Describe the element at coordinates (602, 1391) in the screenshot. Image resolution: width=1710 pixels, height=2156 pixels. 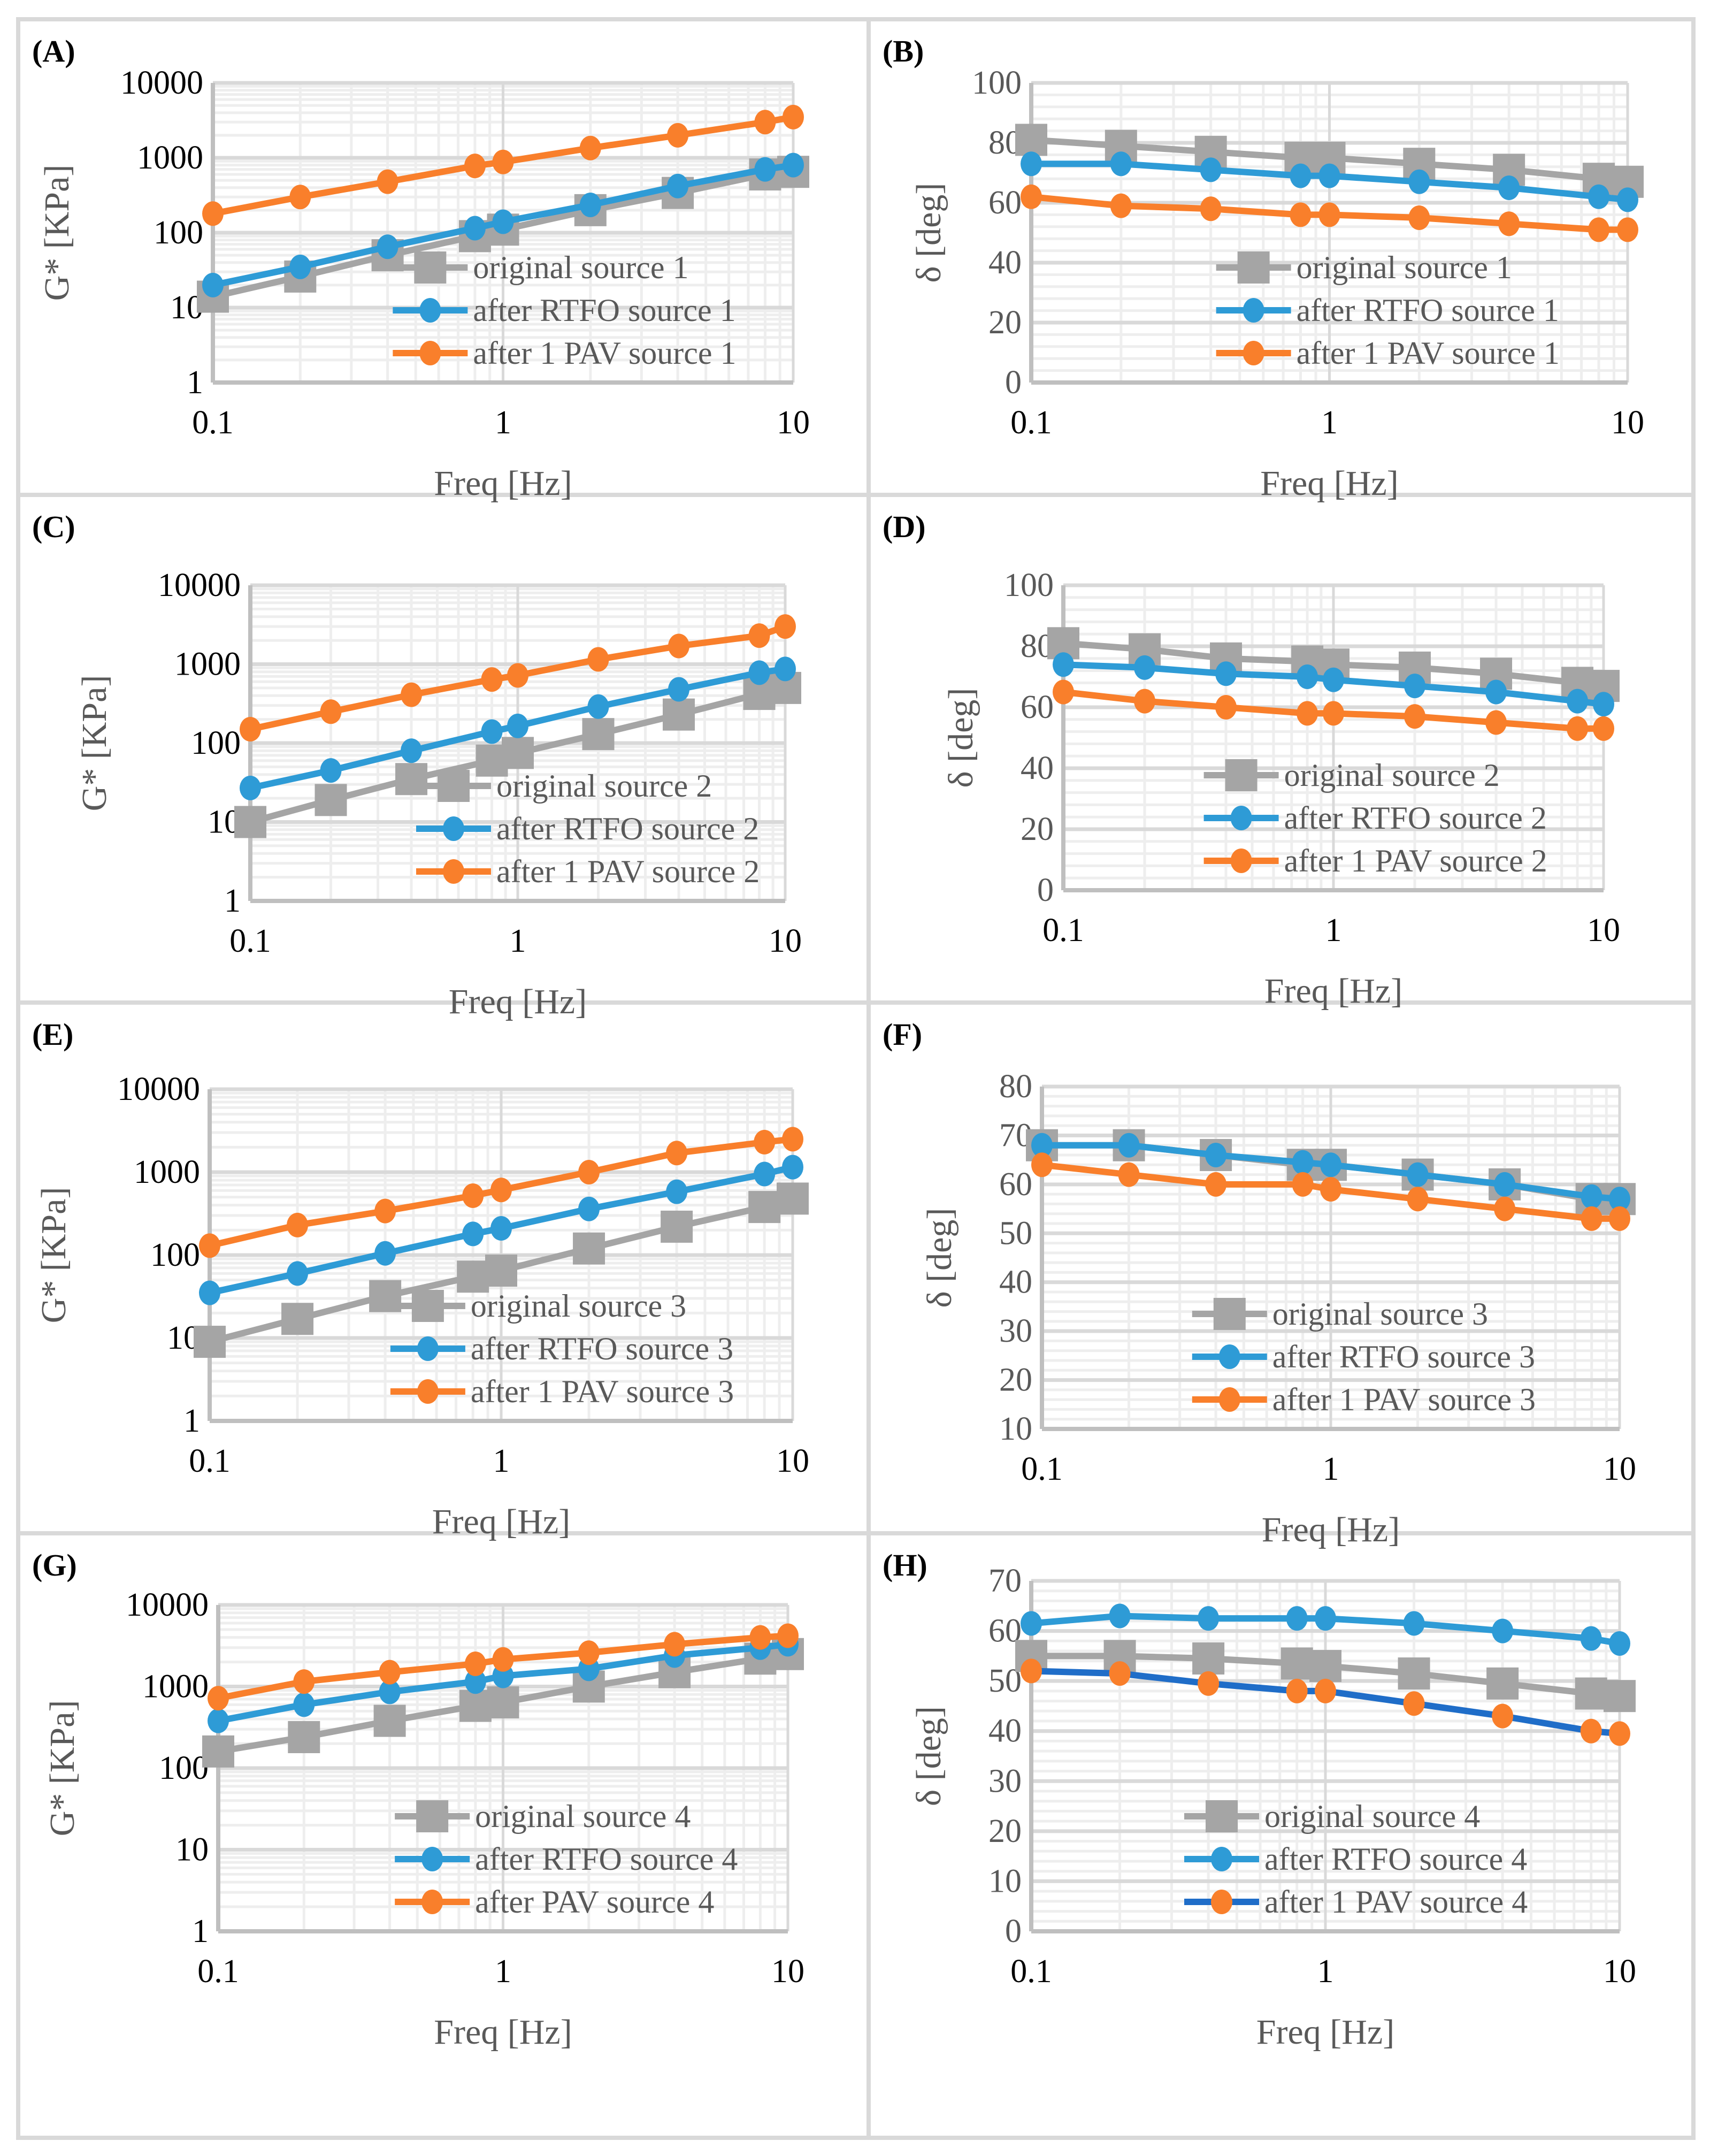
I see `legend-label: after 1 PAV source 3` at that location.